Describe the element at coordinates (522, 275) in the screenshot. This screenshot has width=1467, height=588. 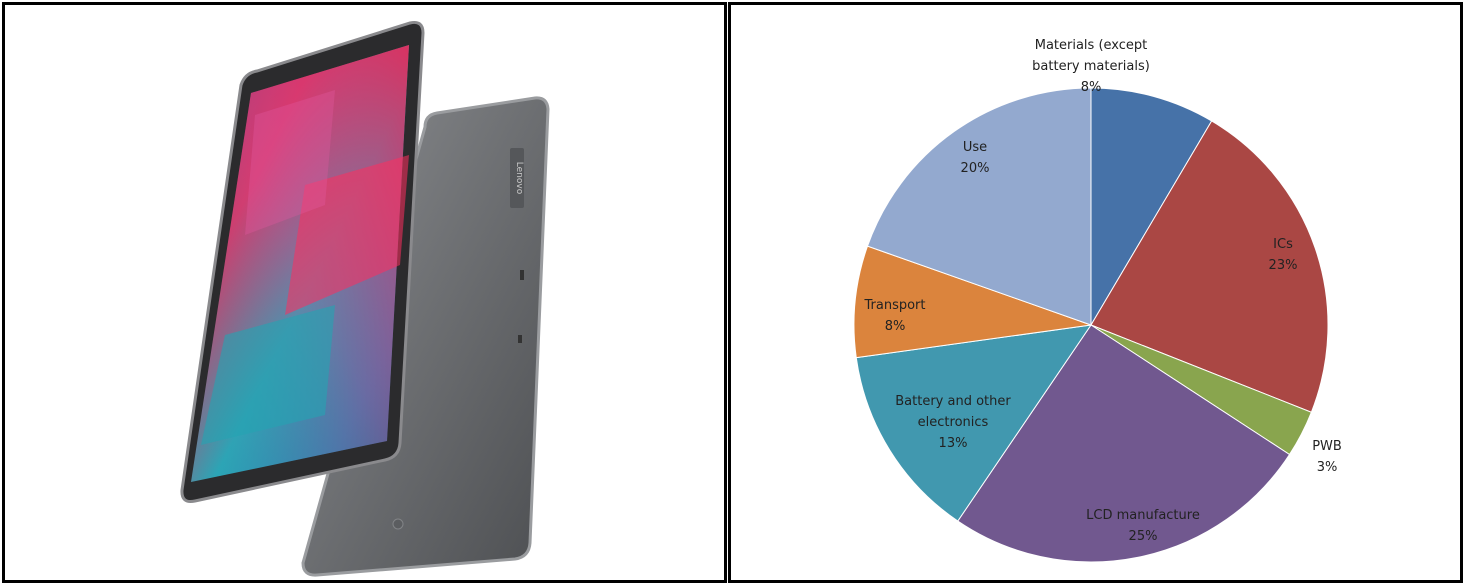
I see `side-button` at that location.